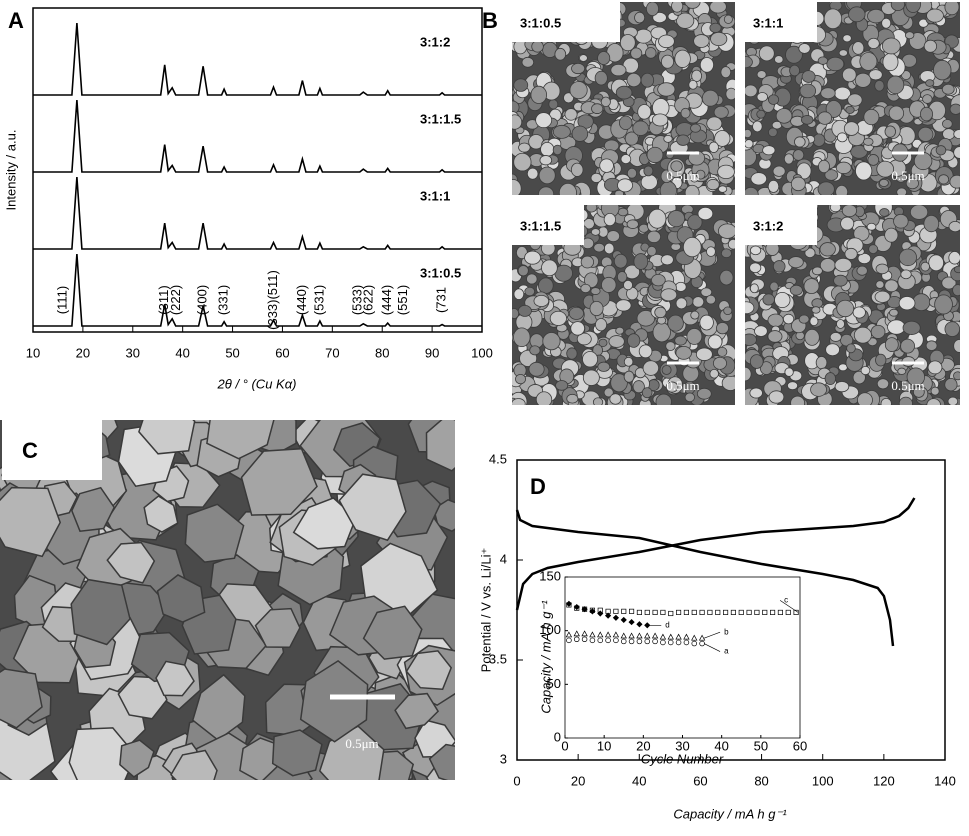 This screenshot has height=836, width=969. I want to click on x-tick-label: 10, so click(604, 745).